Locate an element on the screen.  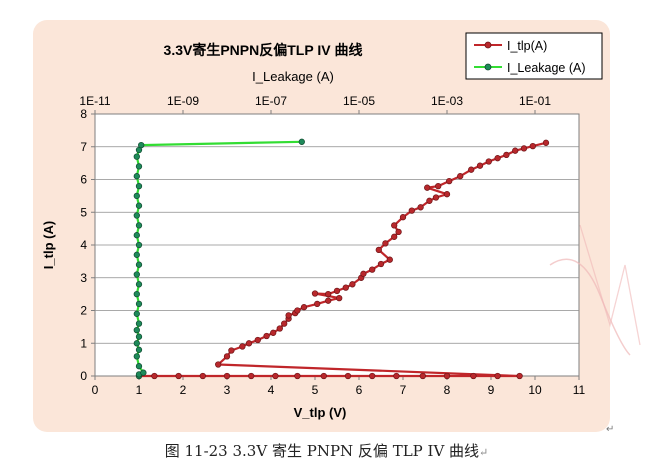
x2-tick-label: 1E-07 is located at coordinates (271, 101).